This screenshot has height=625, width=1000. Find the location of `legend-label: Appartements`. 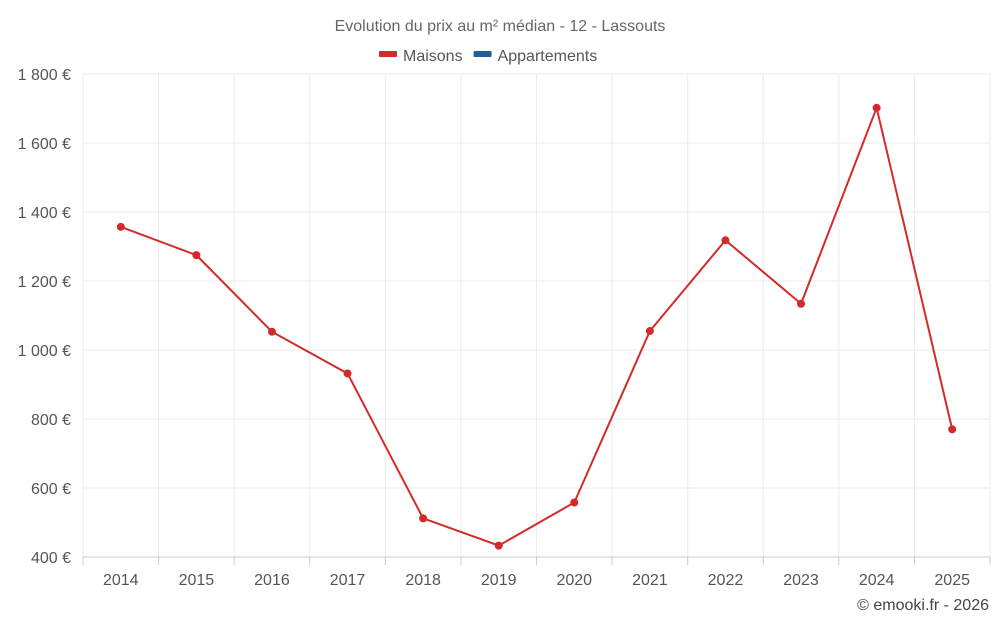

legend-label: Appartements is located at coordinates (548, 56).